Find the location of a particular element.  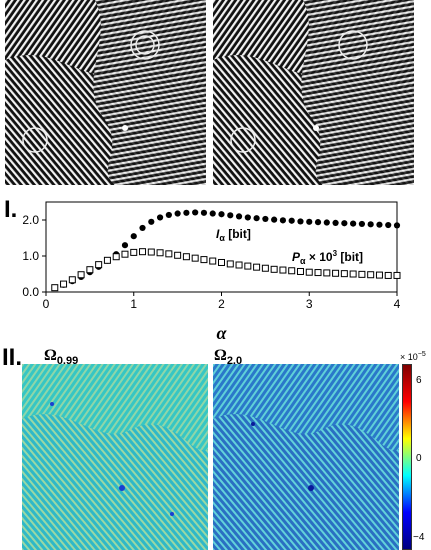

y-tick-label: 0.0 is located at coordinates (30, 292).